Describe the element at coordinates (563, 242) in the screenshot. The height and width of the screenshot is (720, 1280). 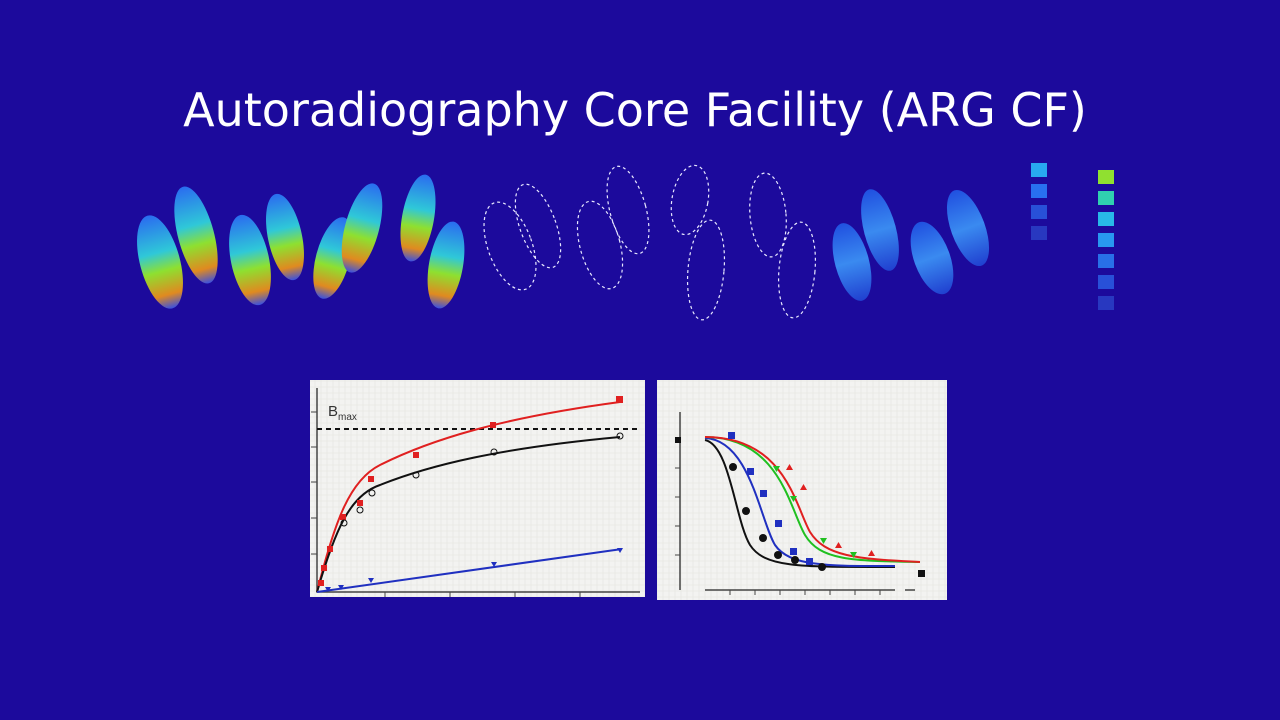
I see `slices` at that location.